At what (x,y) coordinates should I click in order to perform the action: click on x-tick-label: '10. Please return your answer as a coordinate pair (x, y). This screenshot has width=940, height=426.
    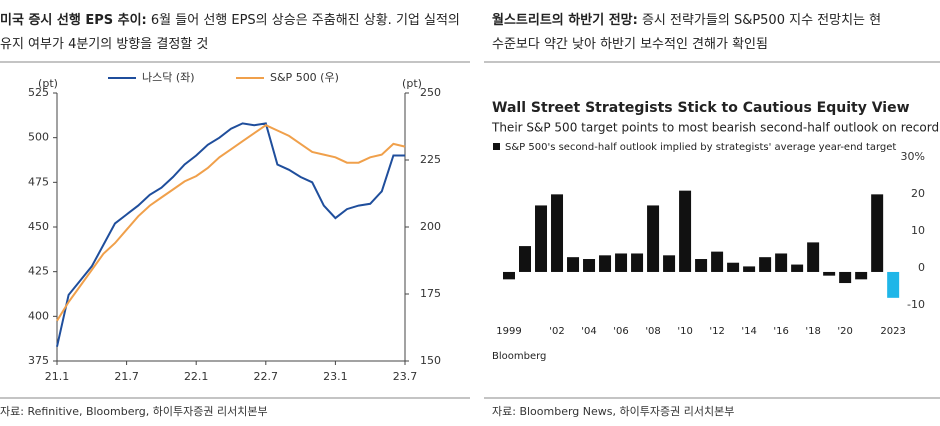
    Looking at the image, I should click on (684, 331).